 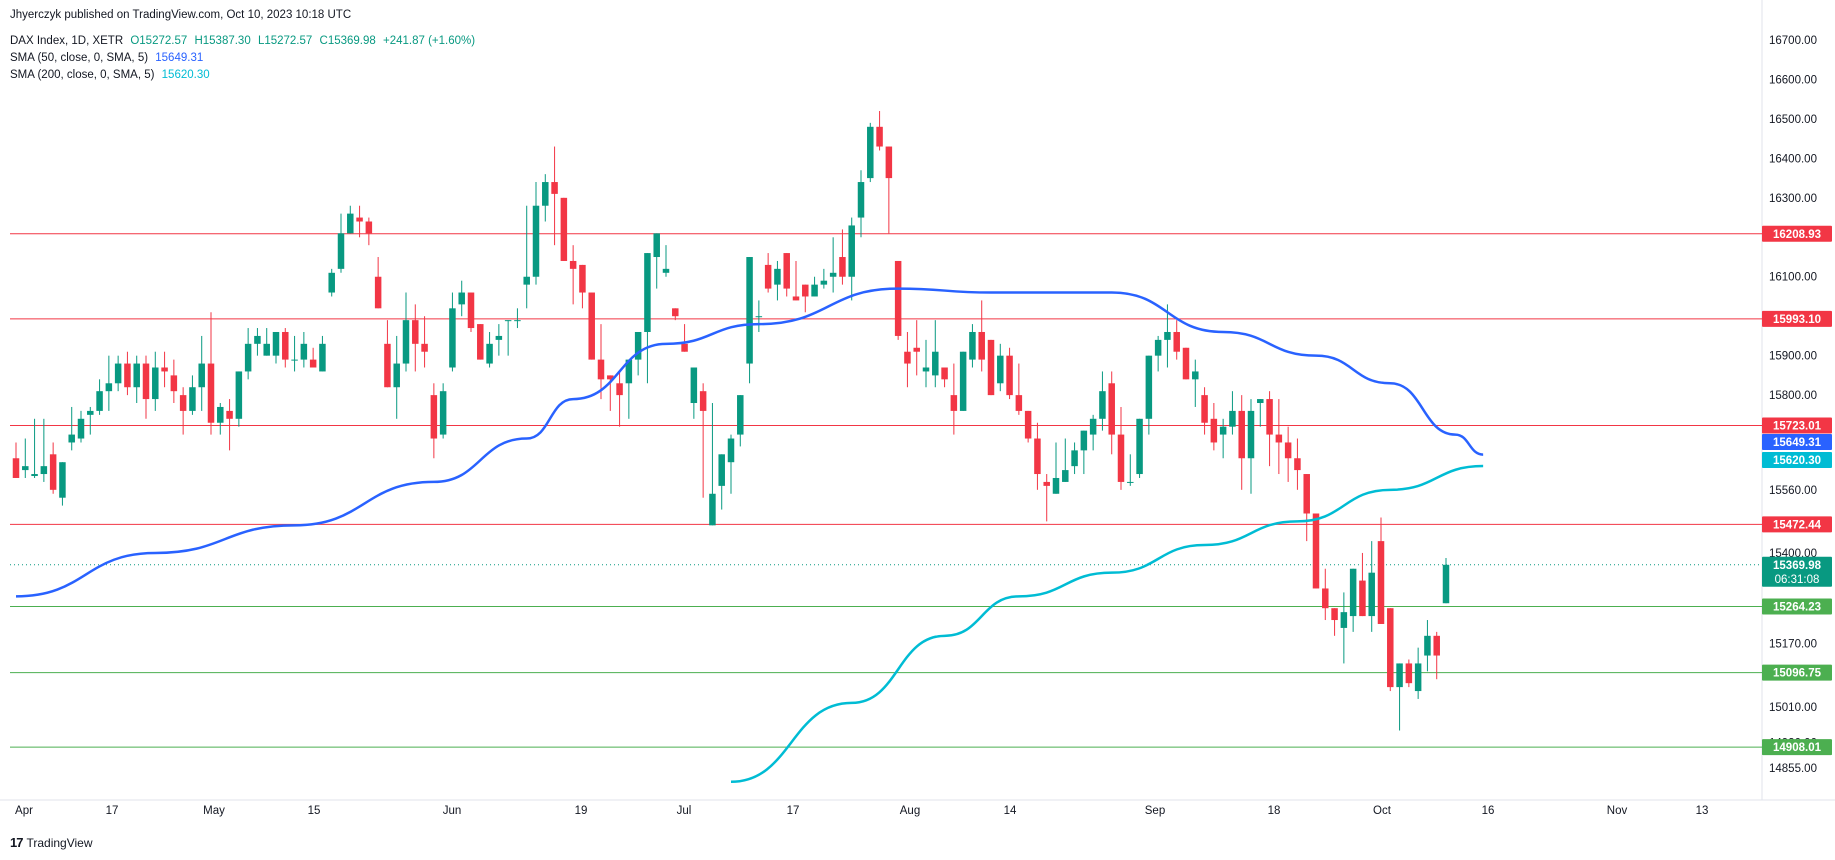 I want to click on high-value: H15387.30, so click(x=222, y=41).